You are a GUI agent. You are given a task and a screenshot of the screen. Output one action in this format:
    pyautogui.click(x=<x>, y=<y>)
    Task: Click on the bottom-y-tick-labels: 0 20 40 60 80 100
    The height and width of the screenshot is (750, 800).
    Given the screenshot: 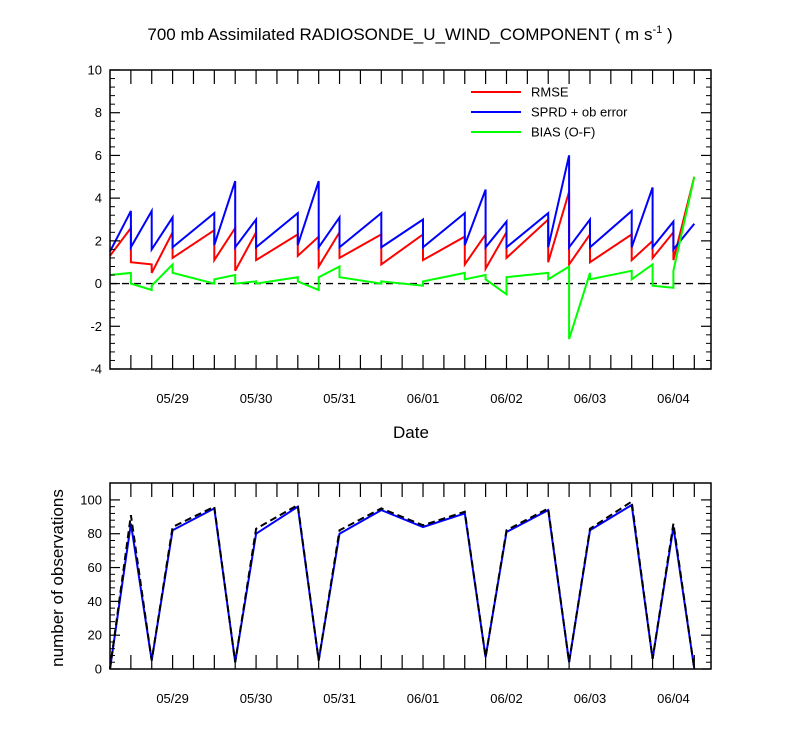 What is the action you would take?
    pyautogui.click(x=91, y=584)
    